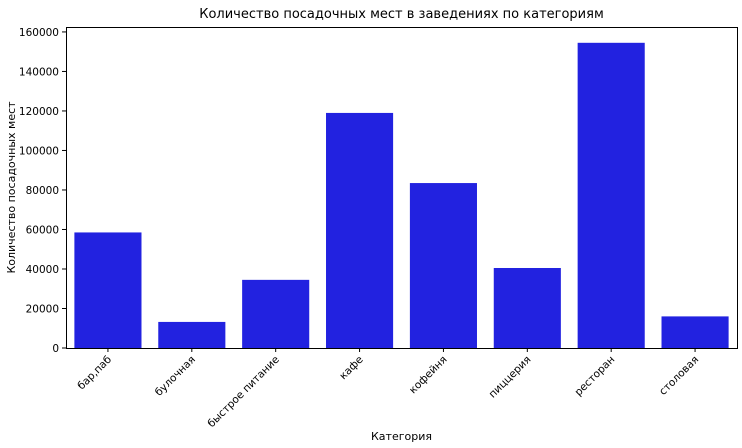 The height and width of the screenshot is (448, 742). Describe the element at coordinates (351, 368) in the screenshot. I see `x-tick-label: кафе` at that location.